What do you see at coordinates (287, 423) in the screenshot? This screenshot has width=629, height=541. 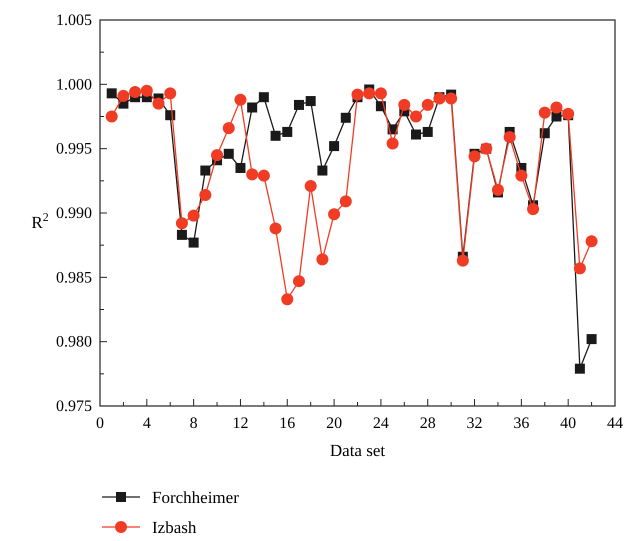 I see `x-tick-label: 16` at bounding box center [287, 423].